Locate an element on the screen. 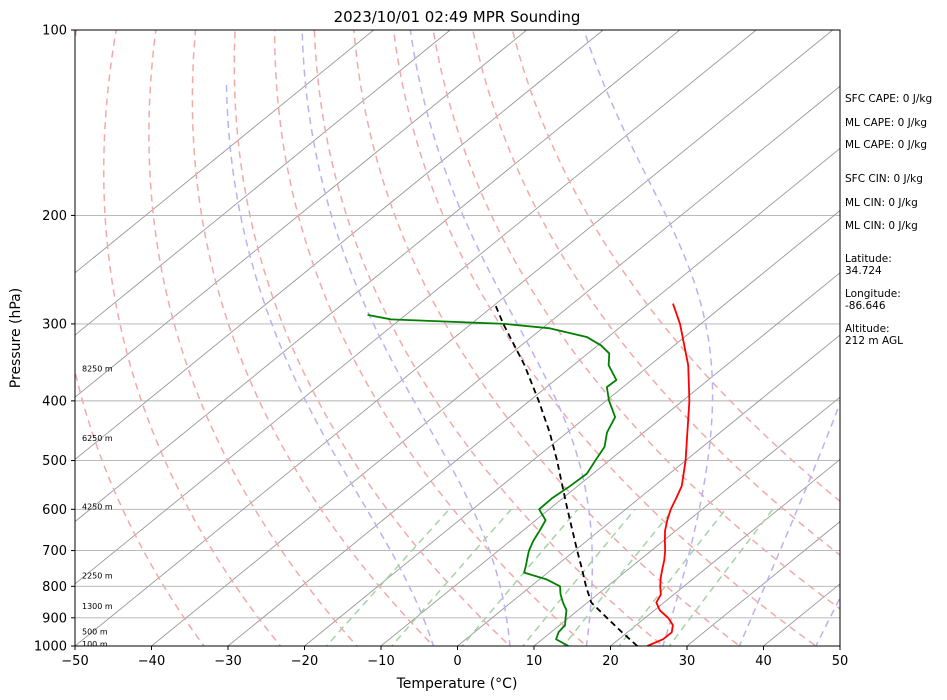 The width and height of the screenshot is (947, 700). x-tick-label: 0 is located at coordinates (457, 661).